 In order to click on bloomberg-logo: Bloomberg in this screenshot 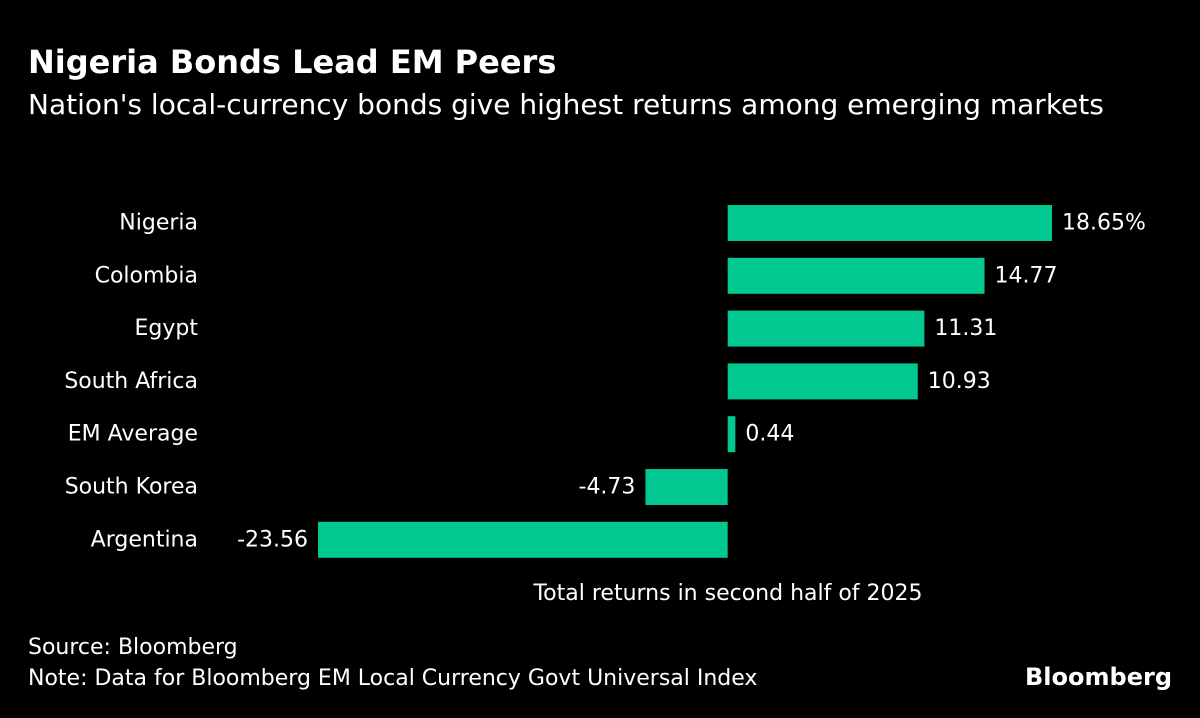, I will do `click(1098, 677)`.